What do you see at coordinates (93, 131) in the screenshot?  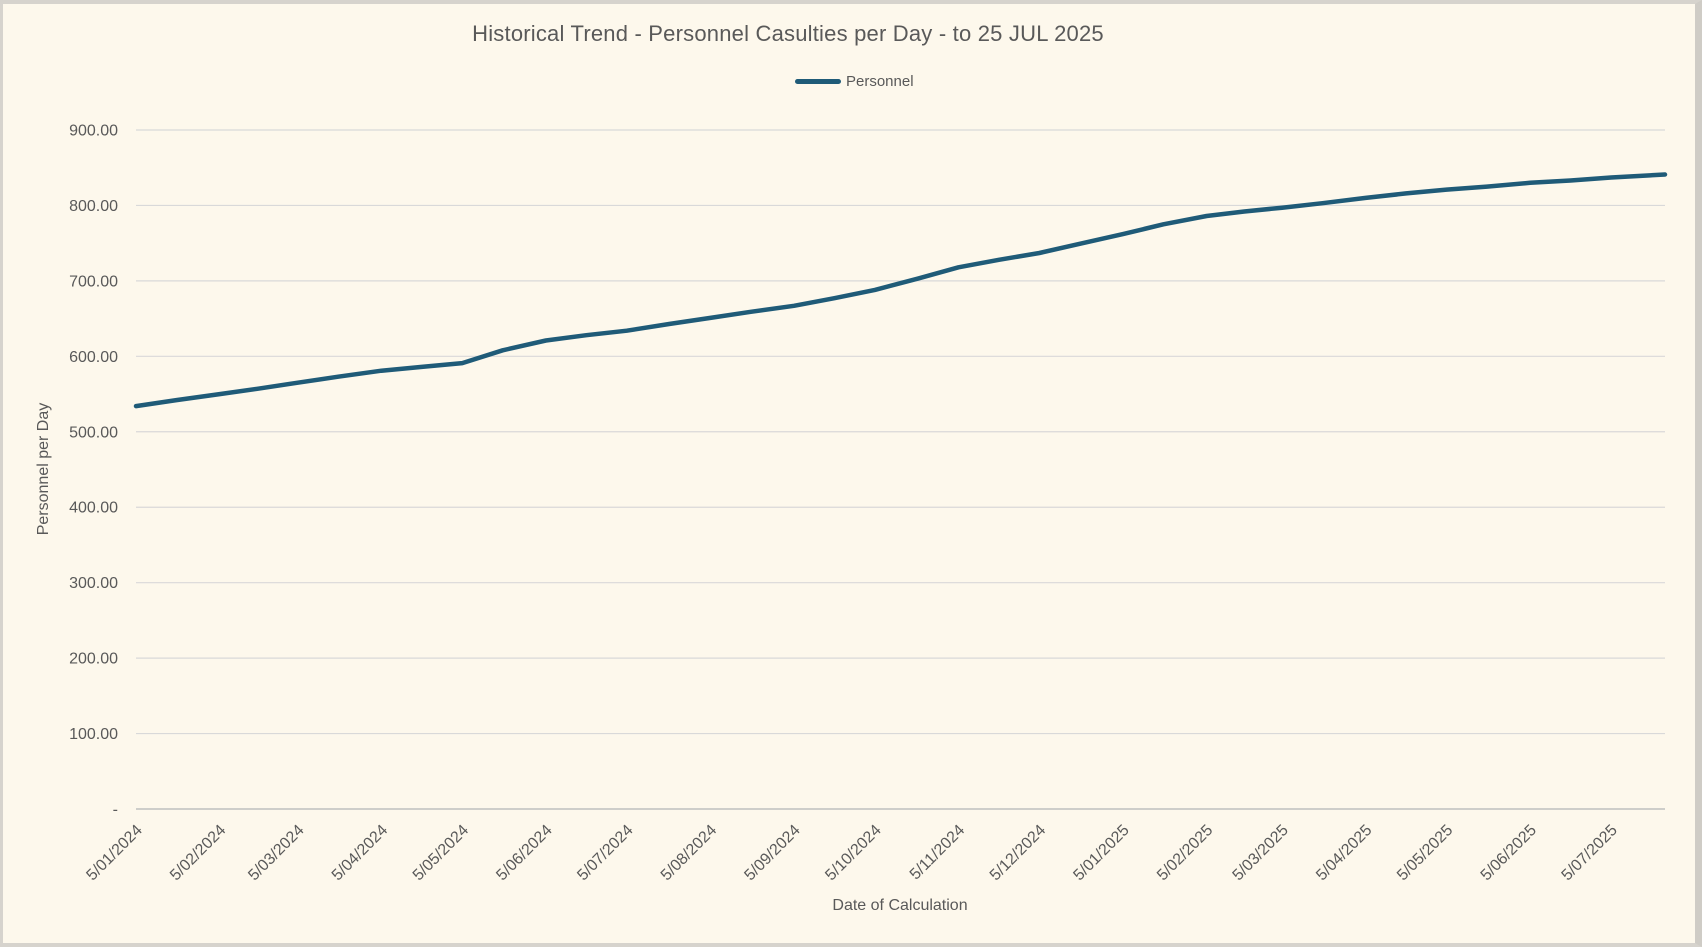 I see `y-tick-label: 900.00` at bounding box center [93, 131].